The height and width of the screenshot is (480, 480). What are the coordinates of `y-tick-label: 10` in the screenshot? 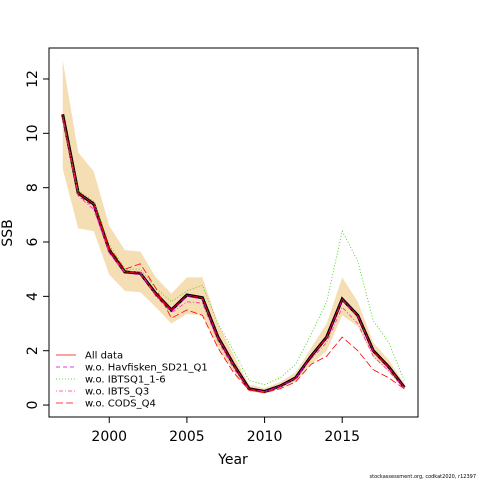 It's located at (33, 133).